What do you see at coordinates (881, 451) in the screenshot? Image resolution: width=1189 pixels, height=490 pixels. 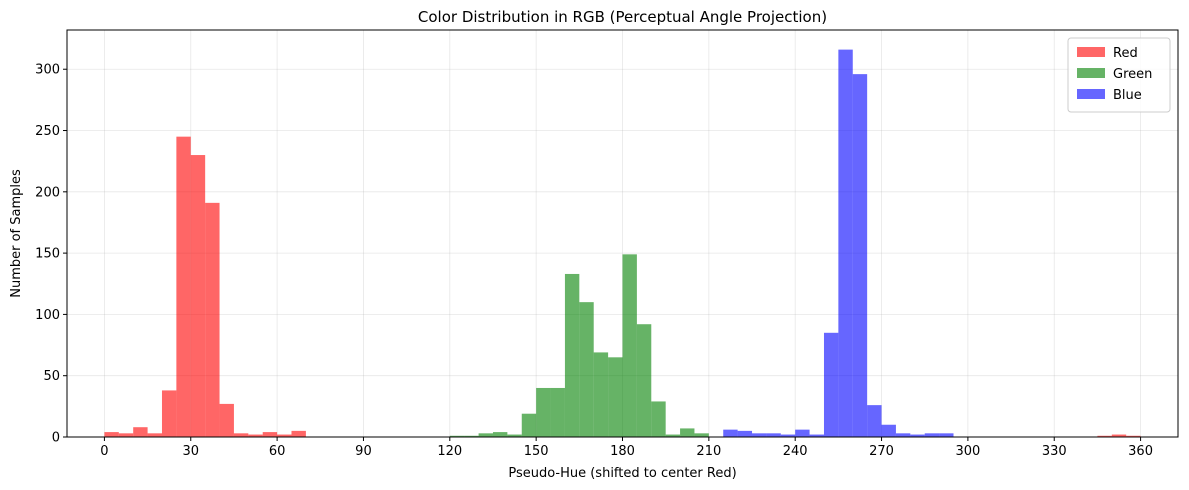 I see `x-tick-label: 270` at bounding box center [881, 451].